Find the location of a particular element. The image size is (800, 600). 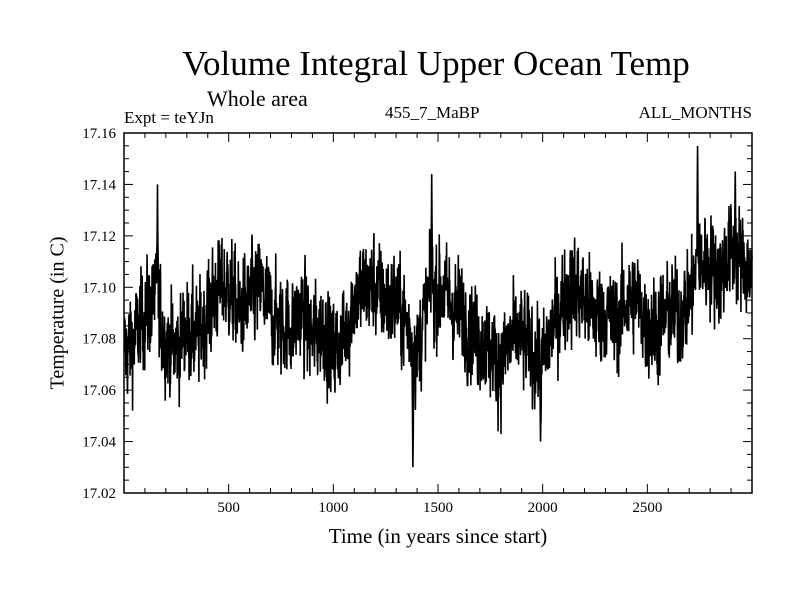

x-axis-label: Time (in years since start) is located at coordinates (438, 536).